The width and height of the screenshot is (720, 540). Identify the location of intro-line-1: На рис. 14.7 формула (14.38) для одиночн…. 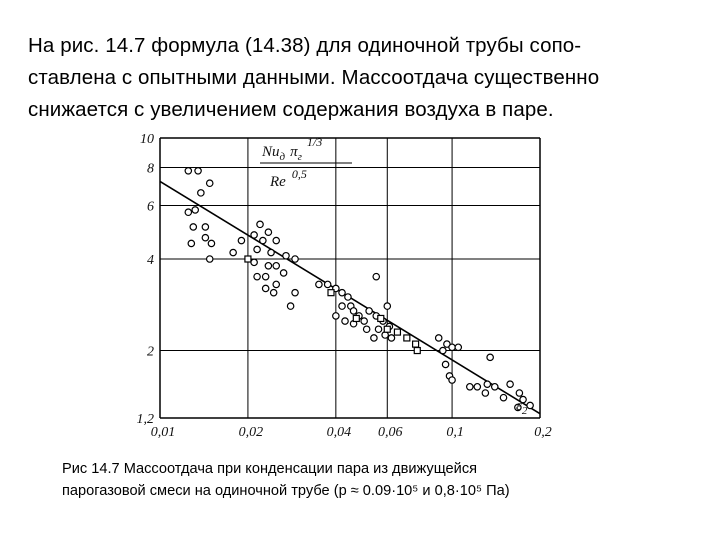
(305, 45).